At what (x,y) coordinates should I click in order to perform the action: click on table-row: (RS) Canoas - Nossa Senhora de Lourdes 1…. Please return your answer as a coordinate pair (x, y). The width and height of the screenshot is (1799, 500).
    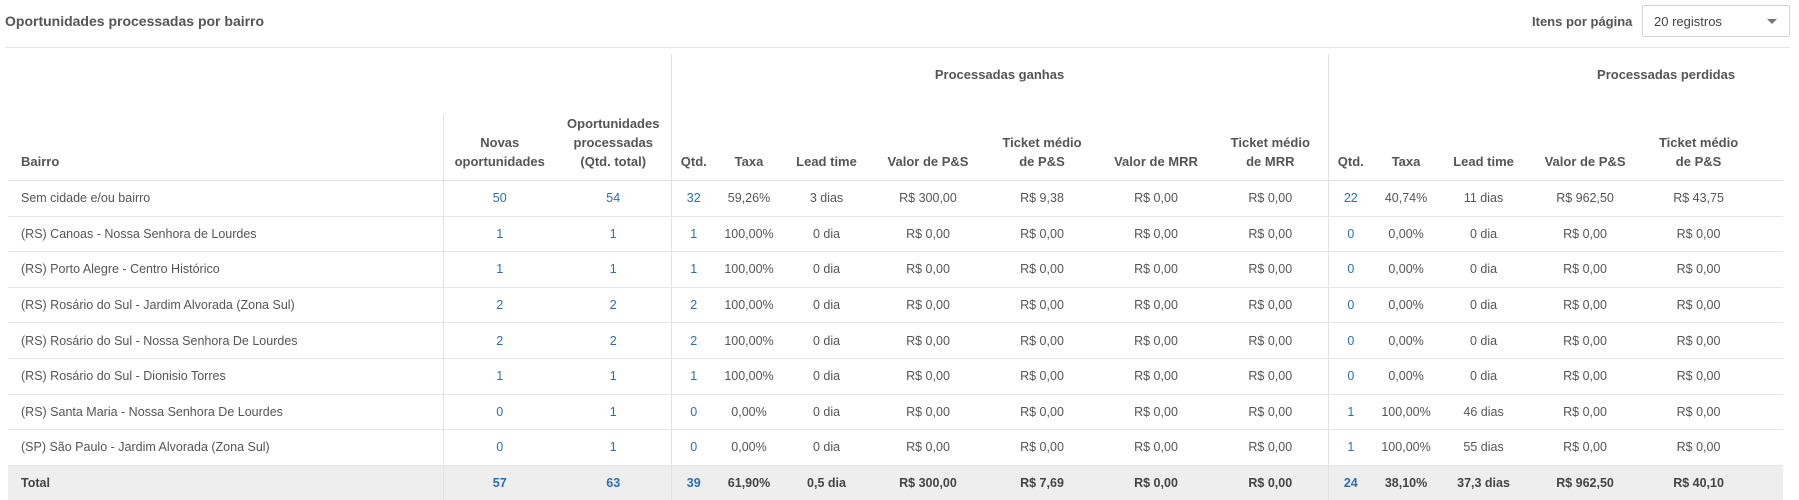
    Looking at the image, I should click on (896, 234).